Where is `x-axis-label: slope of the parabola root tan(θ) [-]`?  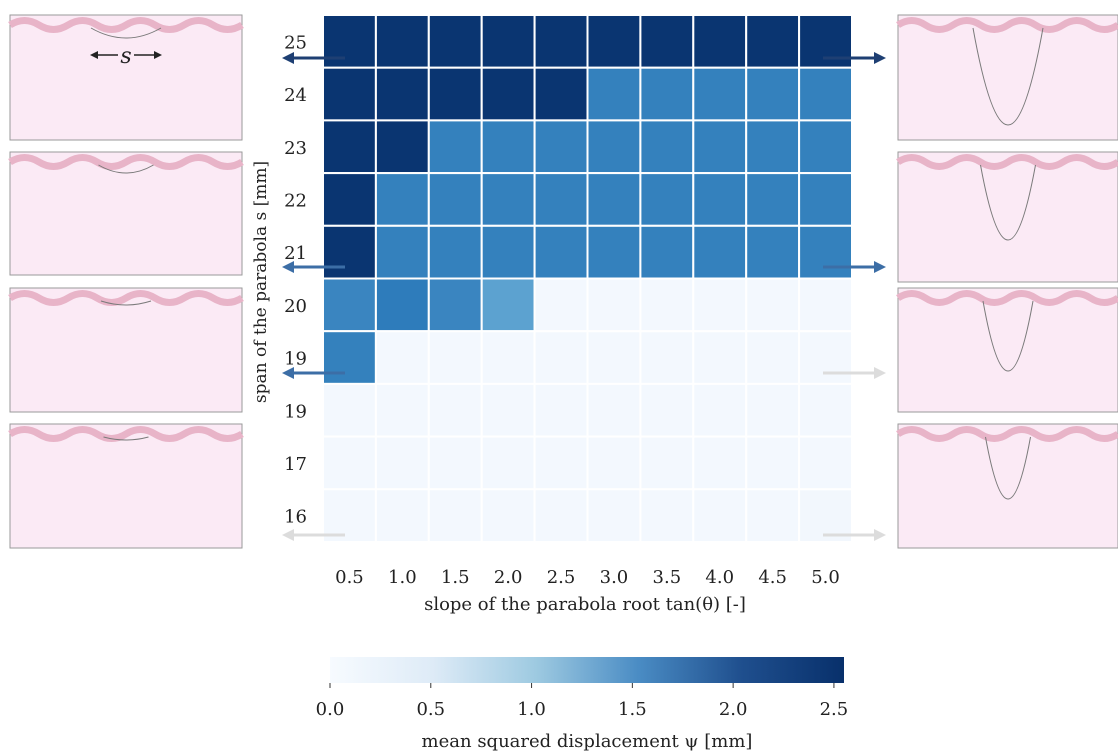 x-axis-label: slope of the parabola root tan(θ) [-] is located at coordinates (585, 604).